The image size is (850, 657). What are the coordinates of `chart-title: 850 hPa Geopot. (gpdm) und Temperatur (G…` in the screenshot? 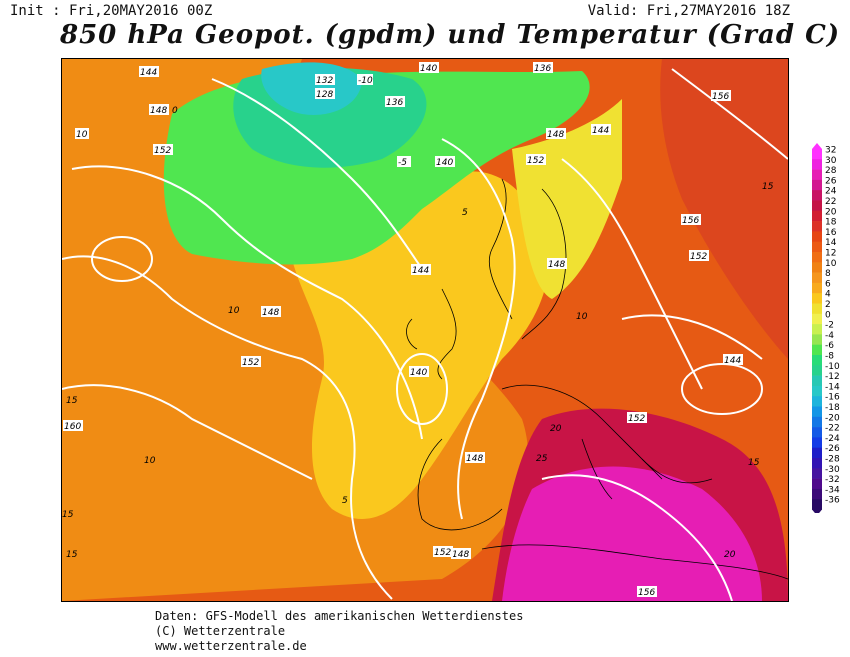 It's located at (450, 35).